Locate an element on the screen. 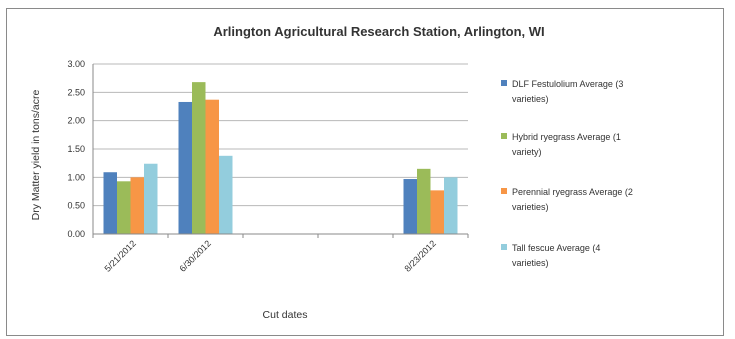 The image size is (735, 339). y-tick-label: 0.00 is located at coordinates (76, 234).